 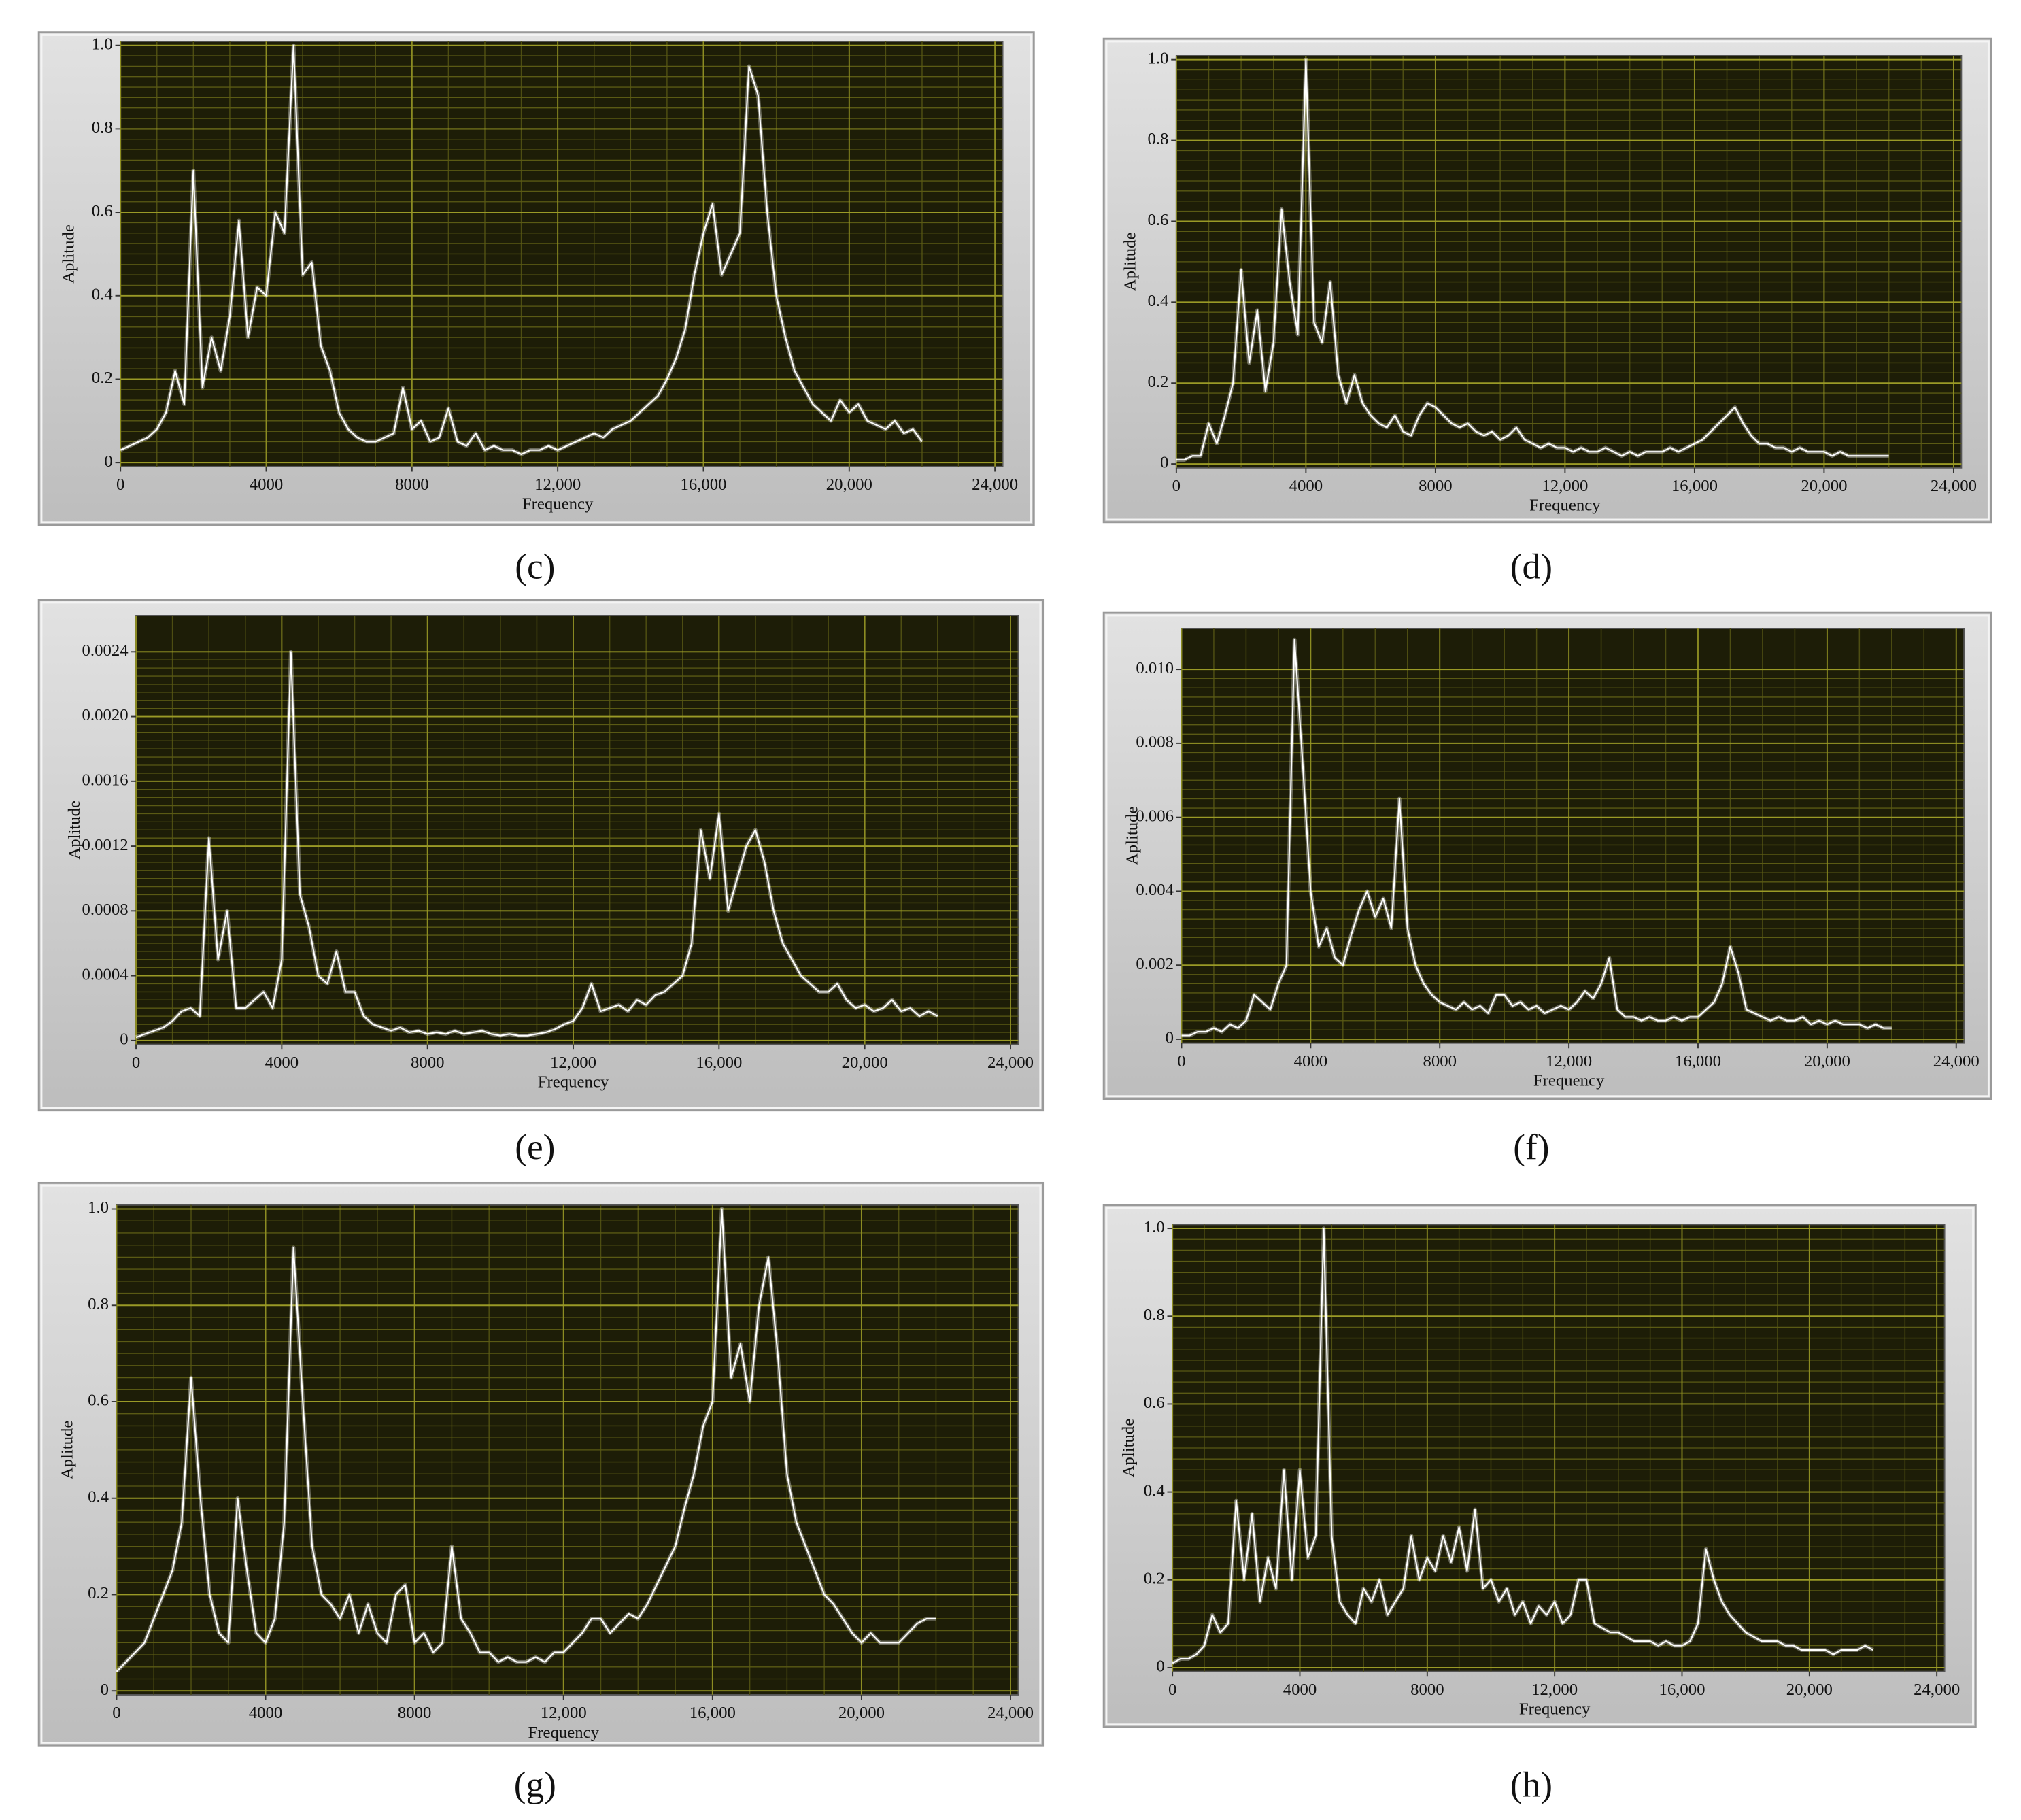 What do you see at coordinates (105, 974) in the screenshot?
I see `y-tick-label: 0.0004` at bounding box center [105, 974].